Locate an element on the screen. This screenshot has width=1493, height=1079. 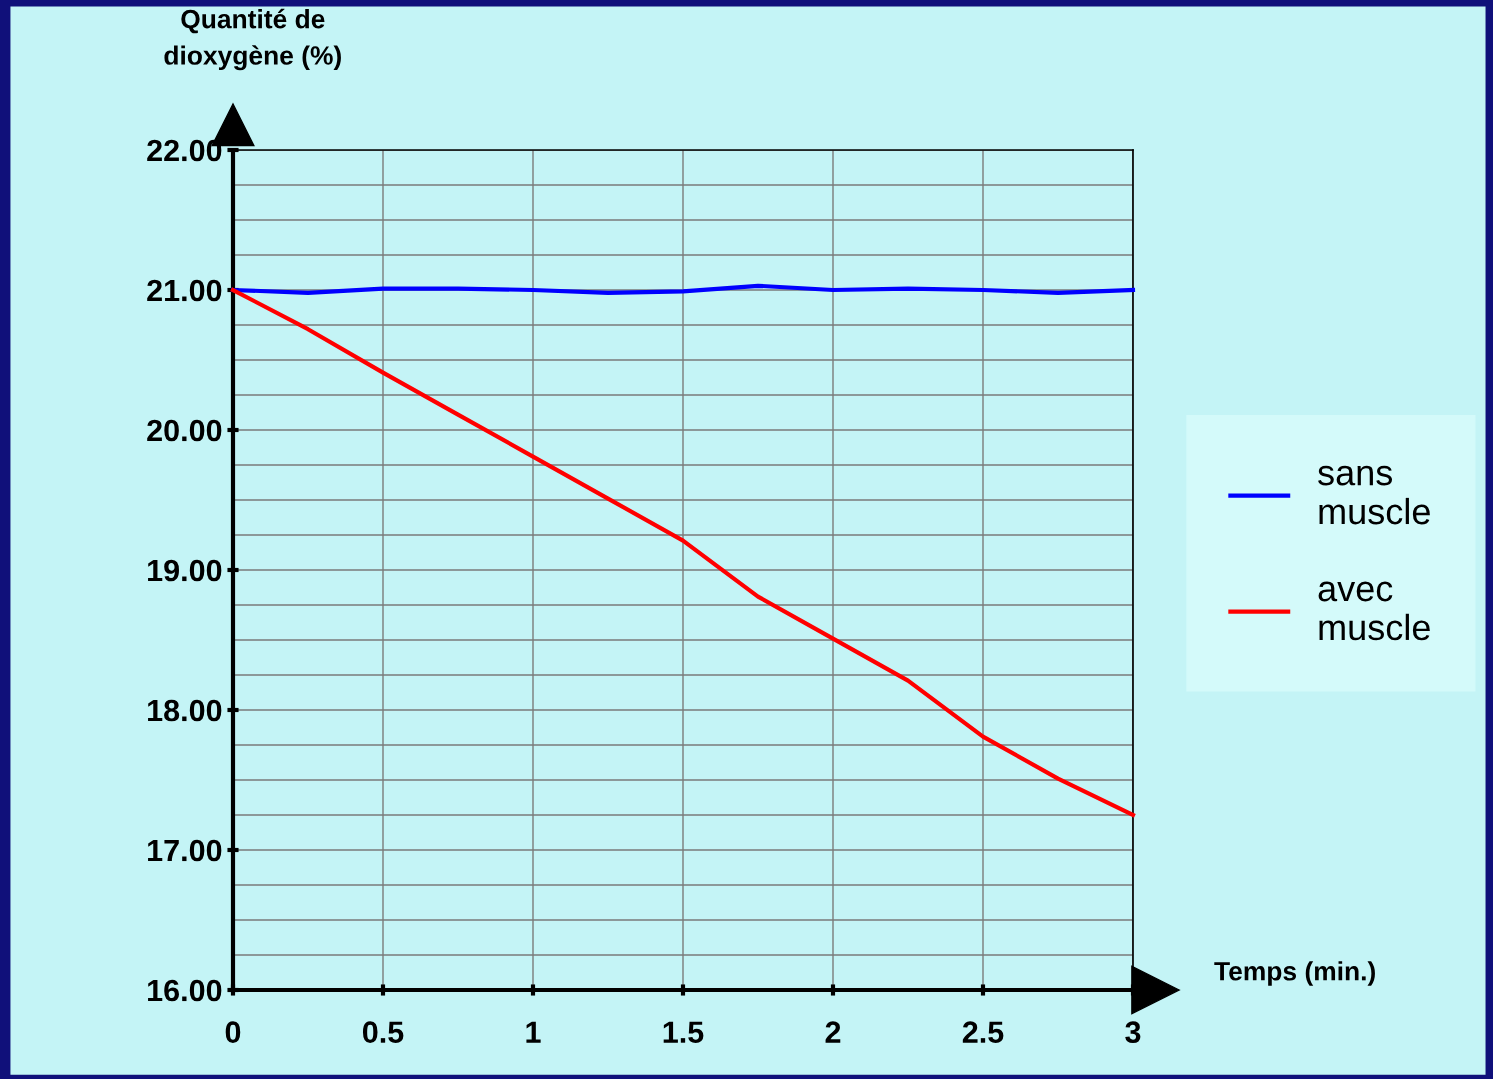
x-tick-label: 1.5 is located at coordinates (683, 1032).